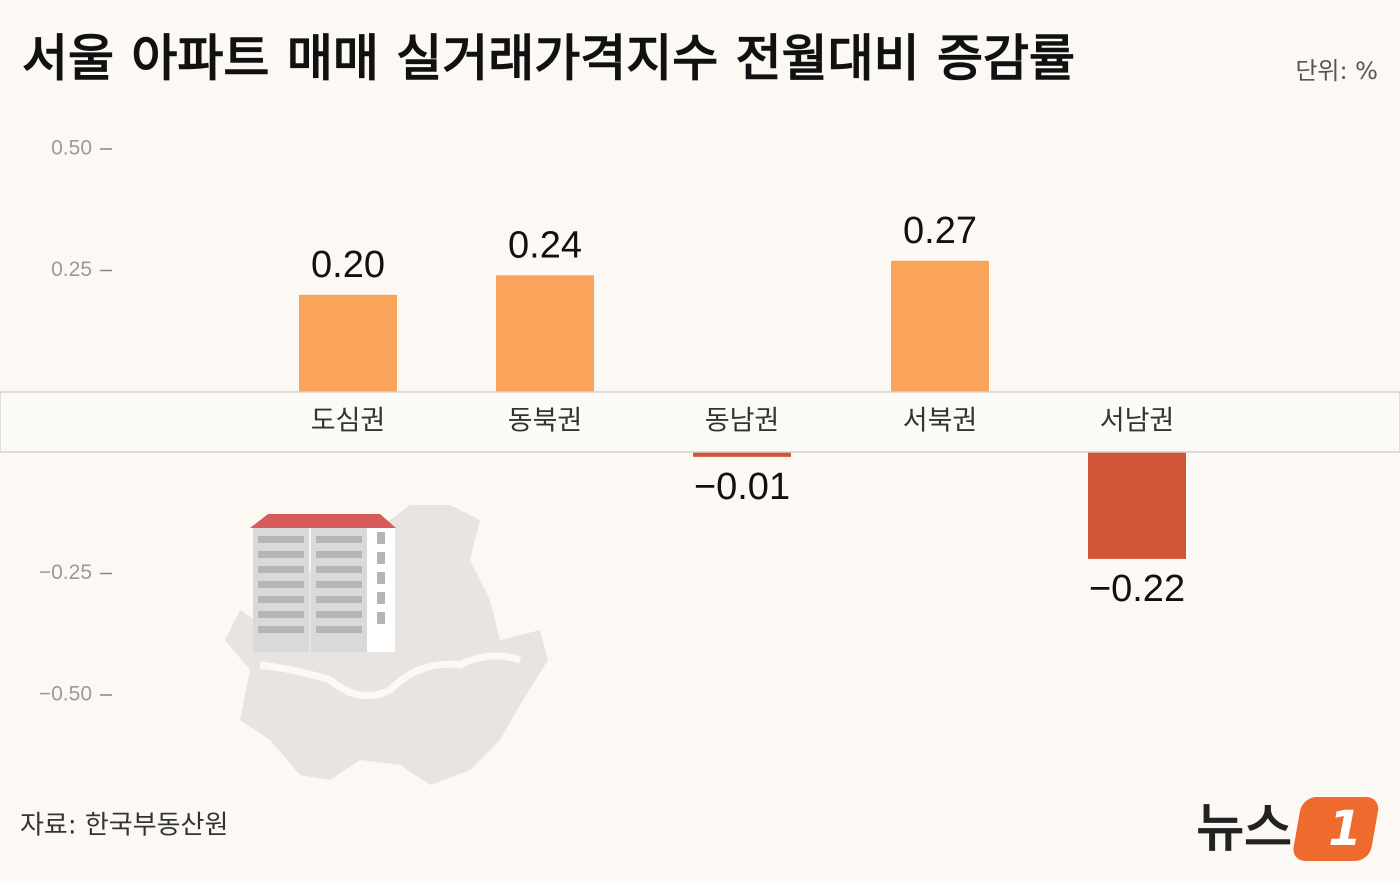  Describe the element at coordinates (742, 487) in the screenshot. I see `value-label: −0.01` at that location.